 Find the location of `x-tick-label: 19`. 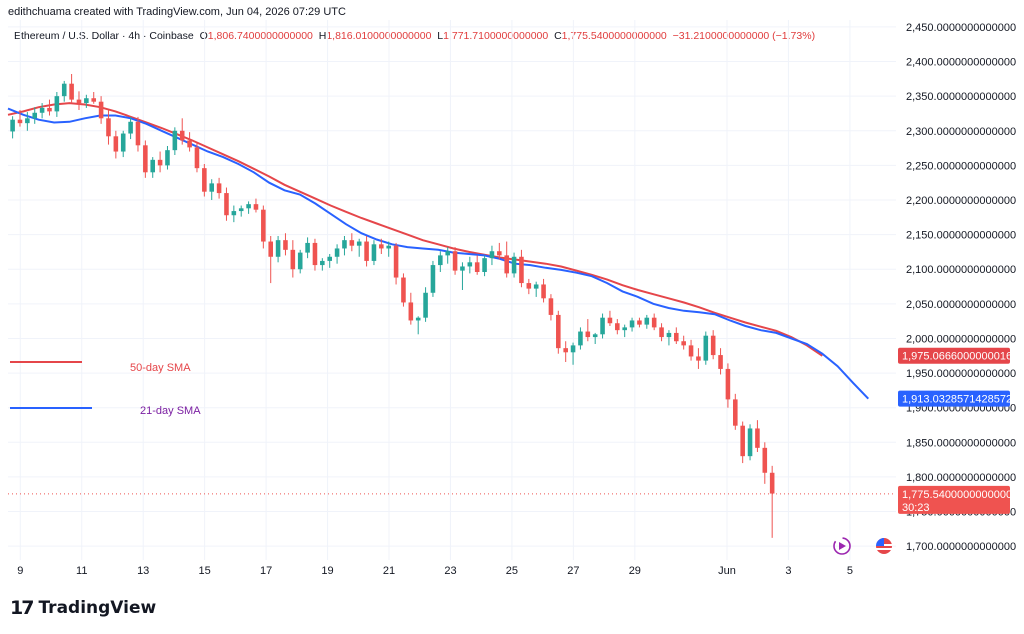

x-tick-label: 19 is located at coordinates (327, 571).